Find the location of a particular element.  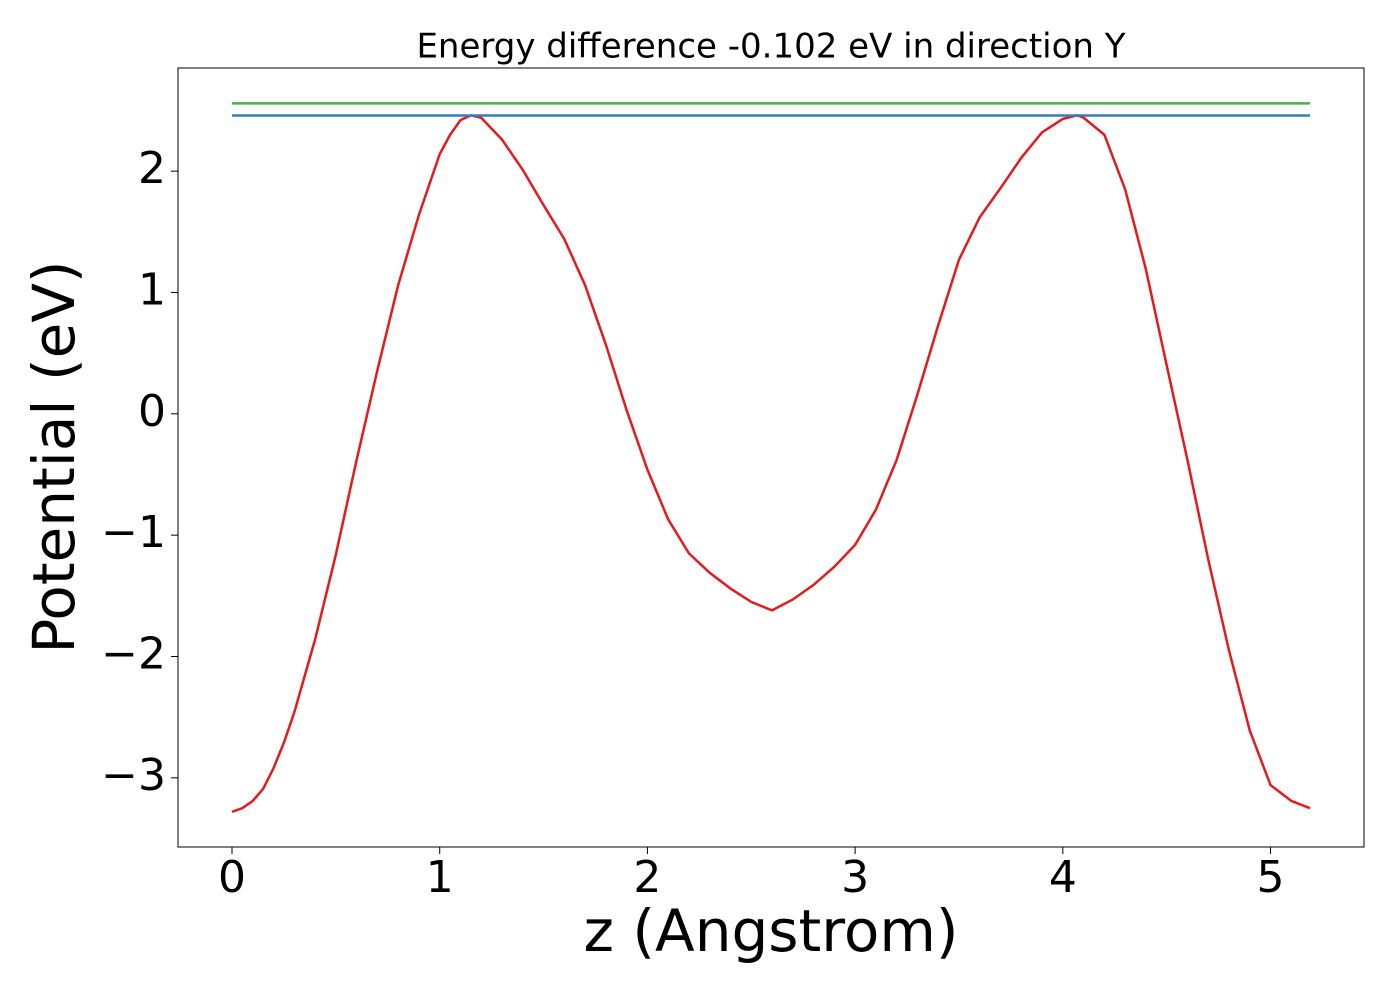

x-tick-label: 3 is located at coordinates (855, 877).